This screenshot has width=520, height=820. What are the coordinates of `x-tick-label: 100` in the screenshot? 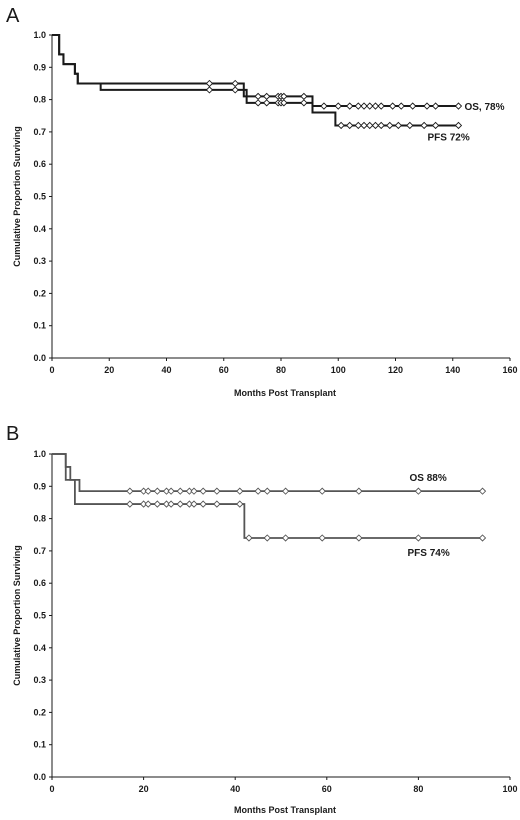 It's located at (509, 789).